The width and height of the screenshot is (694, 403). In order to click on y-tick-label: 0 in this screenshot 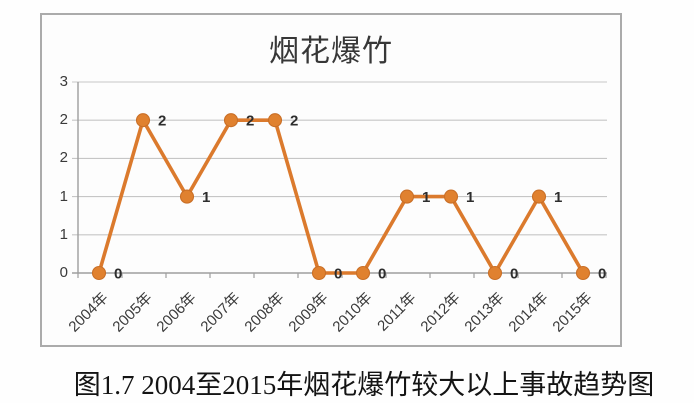, I will do `click(63, 272)`.